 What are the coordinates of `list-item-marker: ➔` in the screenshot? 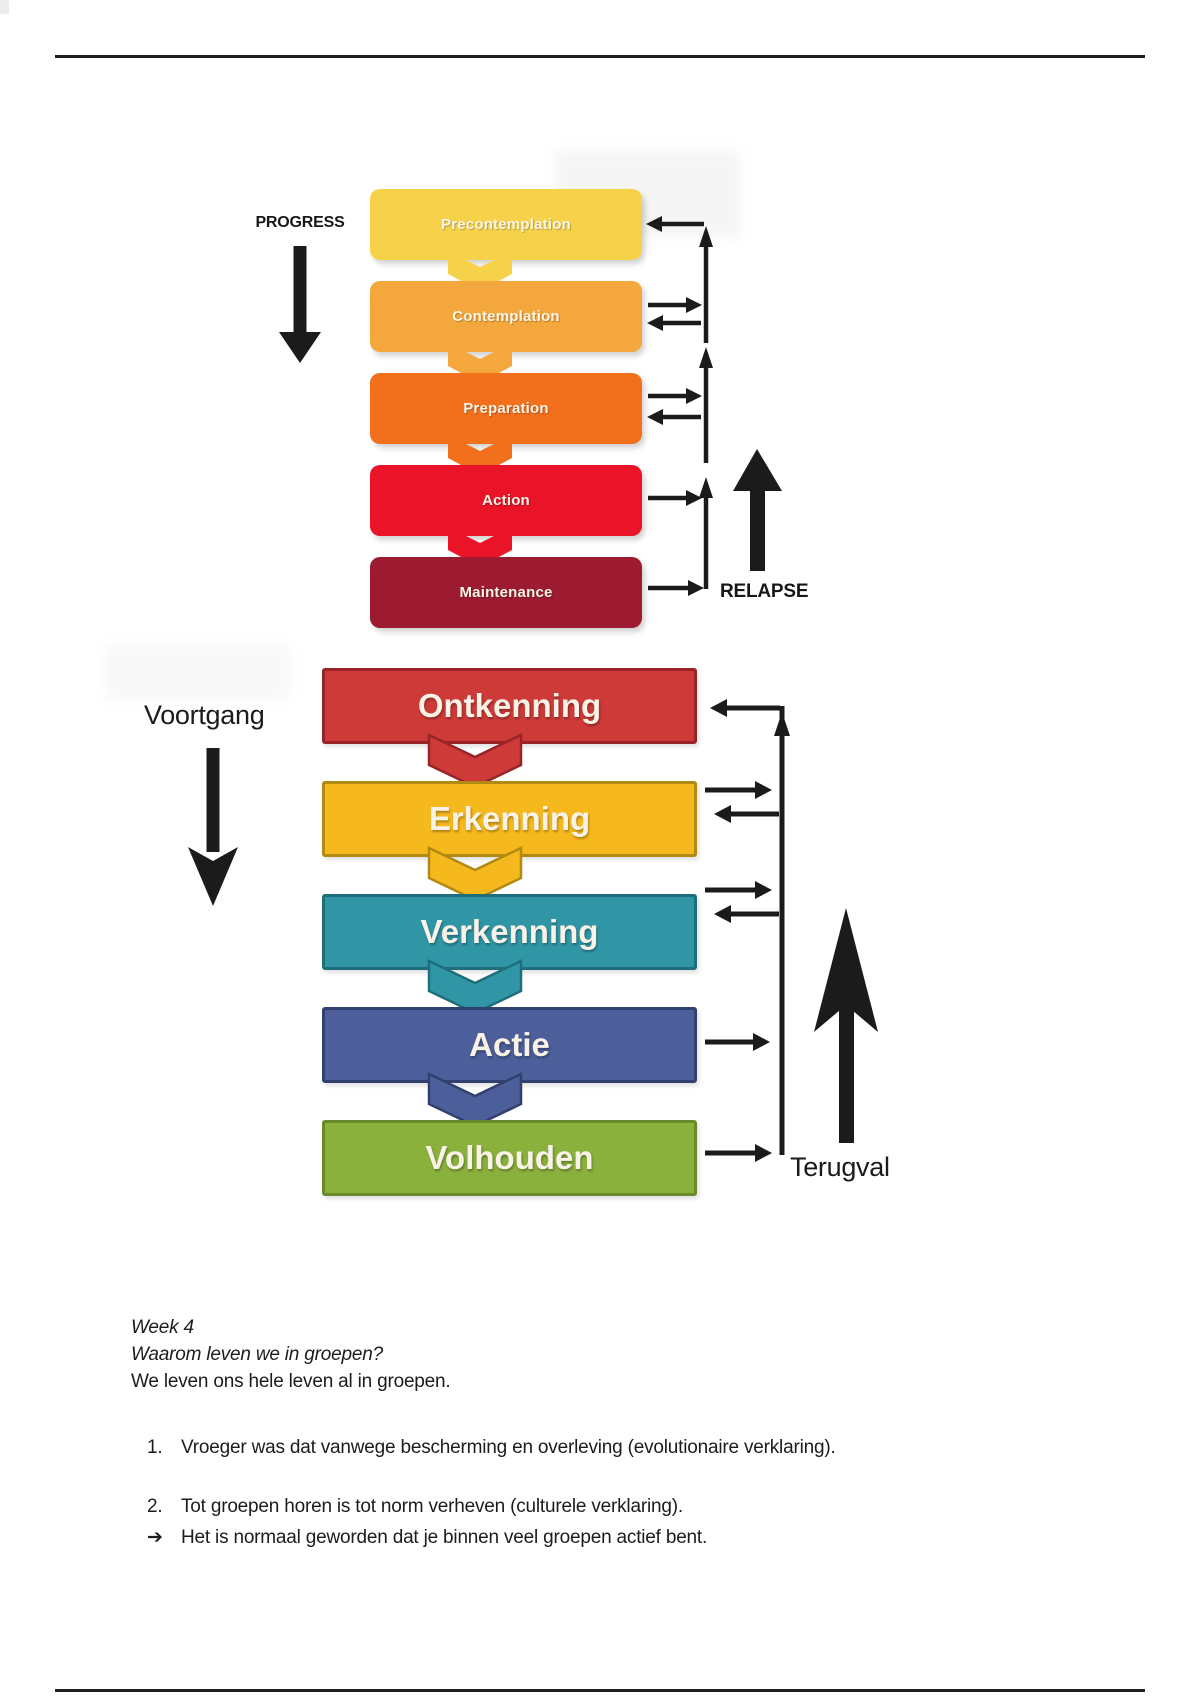 It's located at (155, 1537).